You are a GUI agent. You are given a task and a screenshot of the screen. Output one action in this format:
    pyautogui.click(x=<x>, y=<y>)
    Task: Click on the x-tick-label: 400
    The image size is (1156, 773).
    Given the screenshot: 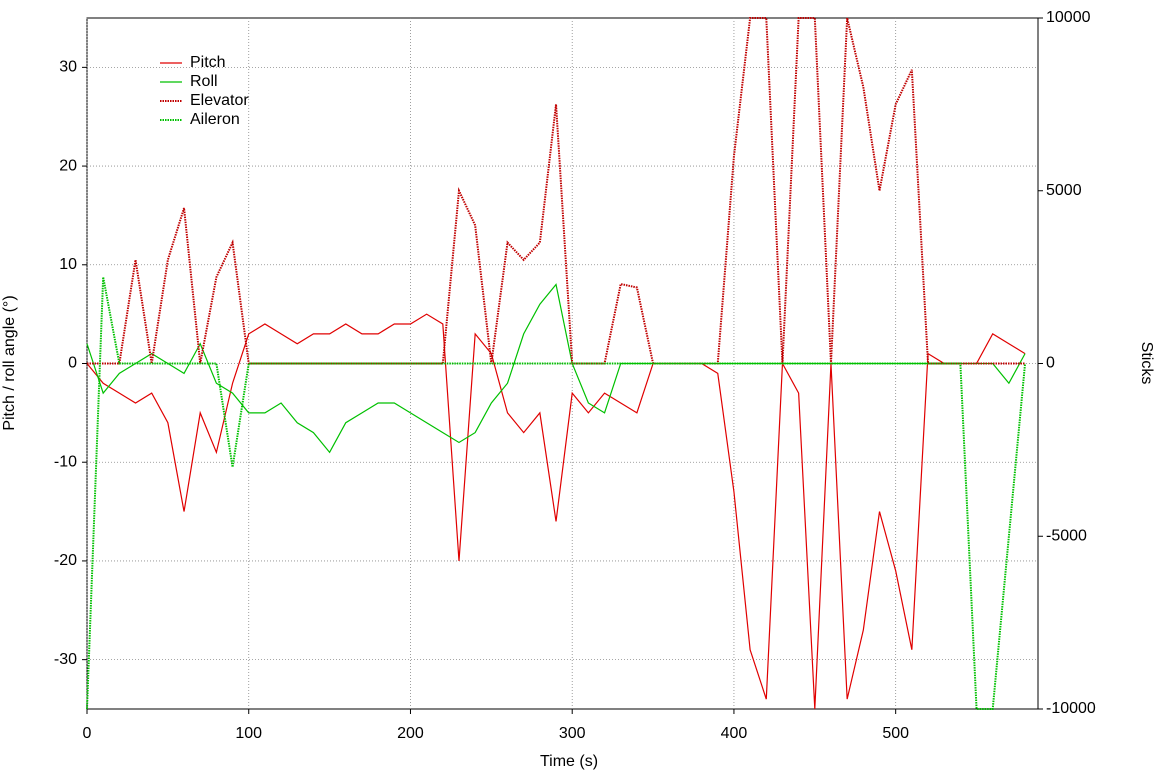 What is the action you would take?
    pyautogui.click(x=734, y=733)
    